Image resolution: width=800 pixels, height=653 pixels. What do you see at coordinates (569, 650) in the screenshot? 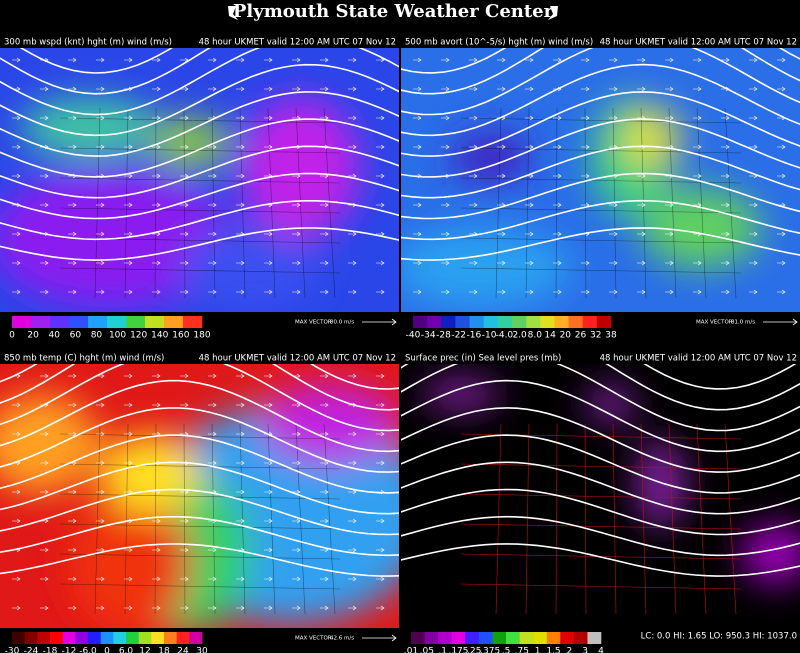
I see `scale-label: 2` at bounding box center [569, 650].